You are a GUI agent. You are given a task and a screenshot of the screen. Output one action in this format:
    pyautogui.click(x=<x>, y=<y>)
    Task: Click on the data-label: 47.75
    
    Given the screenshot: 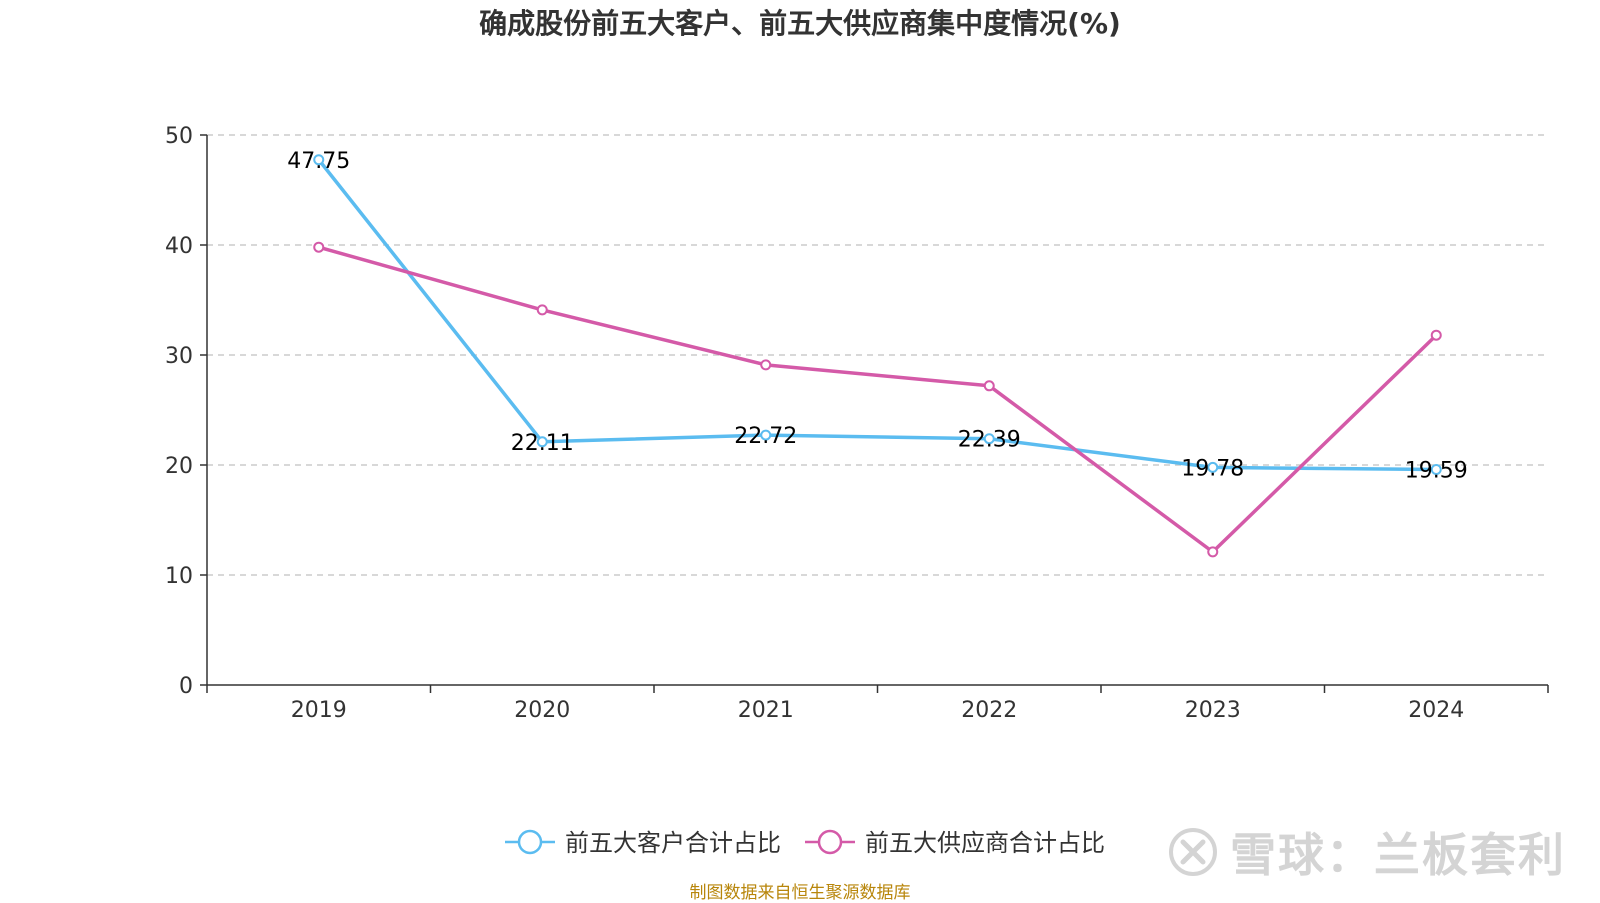 What is the action you would take?
    pyautogui.click(x=318, y=161)
    